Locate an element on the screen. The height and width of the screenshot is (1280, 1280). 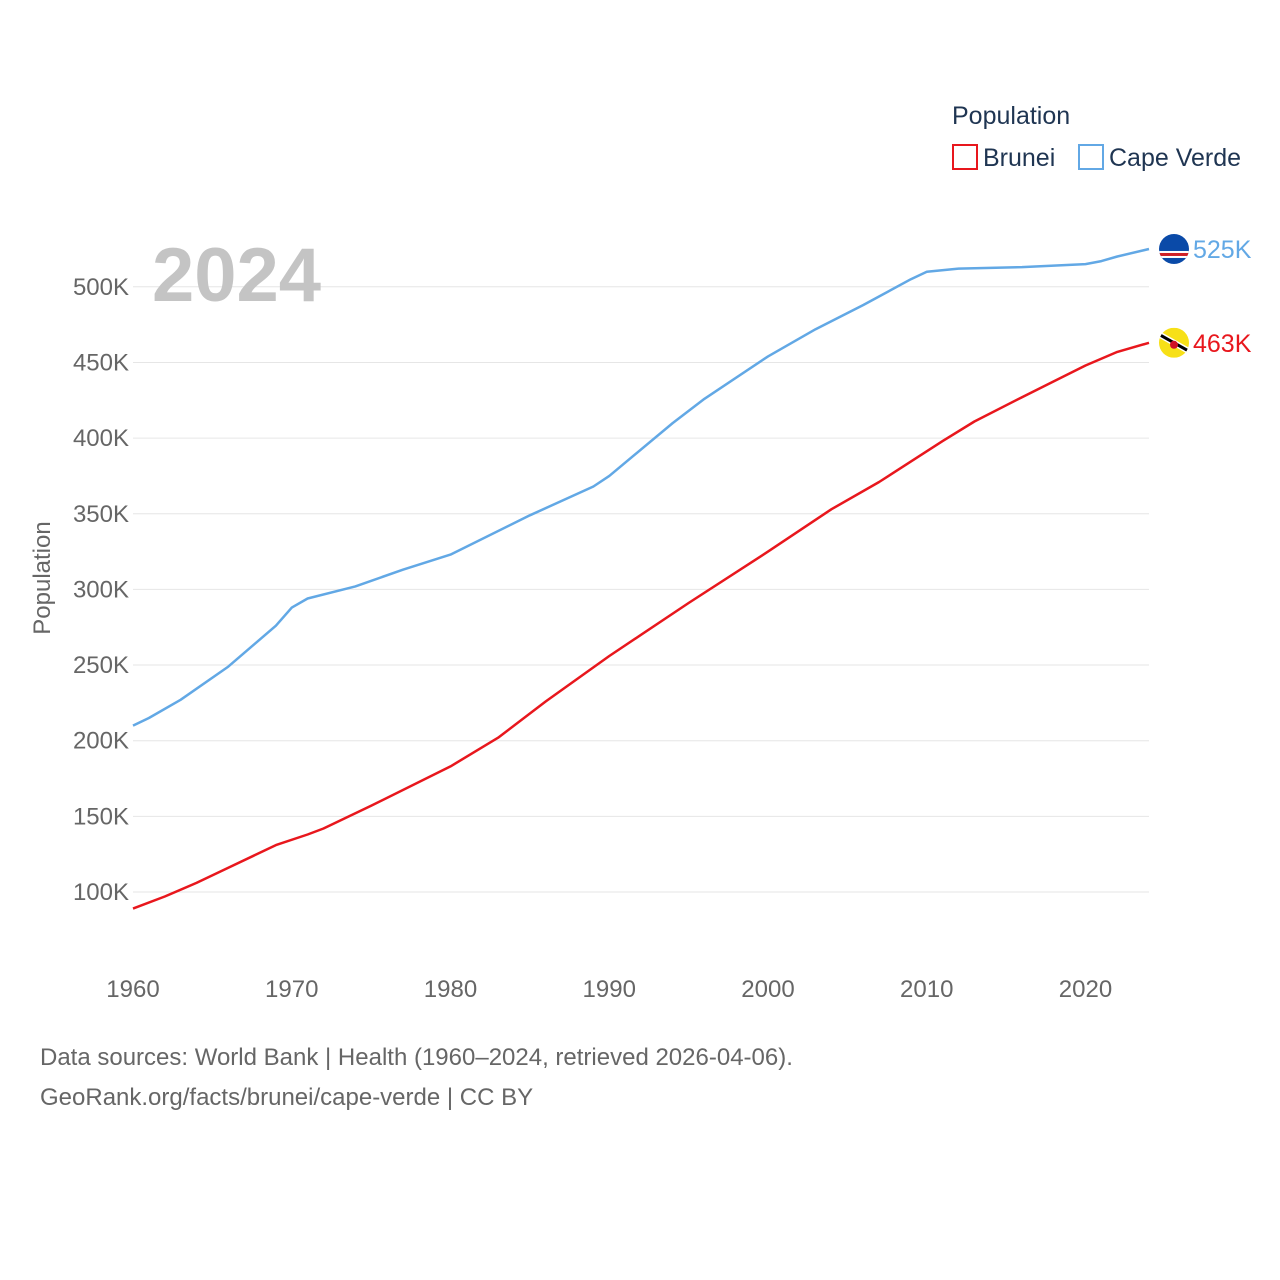
x-axis-ticks: 1960 1970 1980 1990 2000 2010 2020 is located at coordinates (609, 989).